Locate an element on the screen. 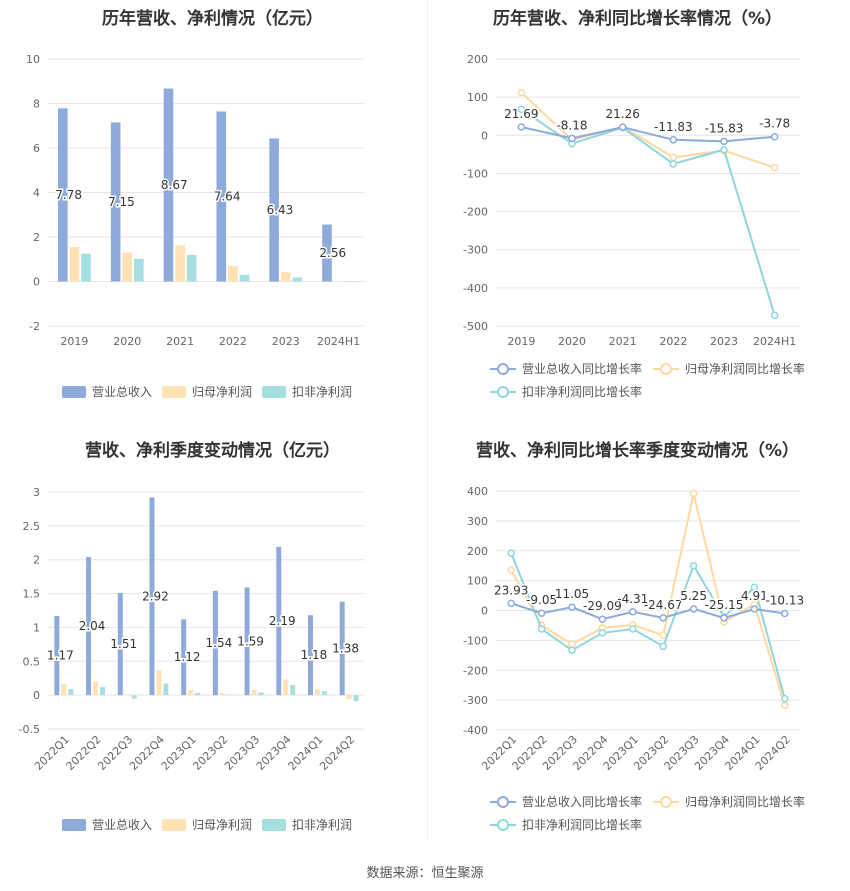 Image resolution: width=850 pixels, height=891 pixels. point-value-label: -29.09 is located at coordinates (602, 606).